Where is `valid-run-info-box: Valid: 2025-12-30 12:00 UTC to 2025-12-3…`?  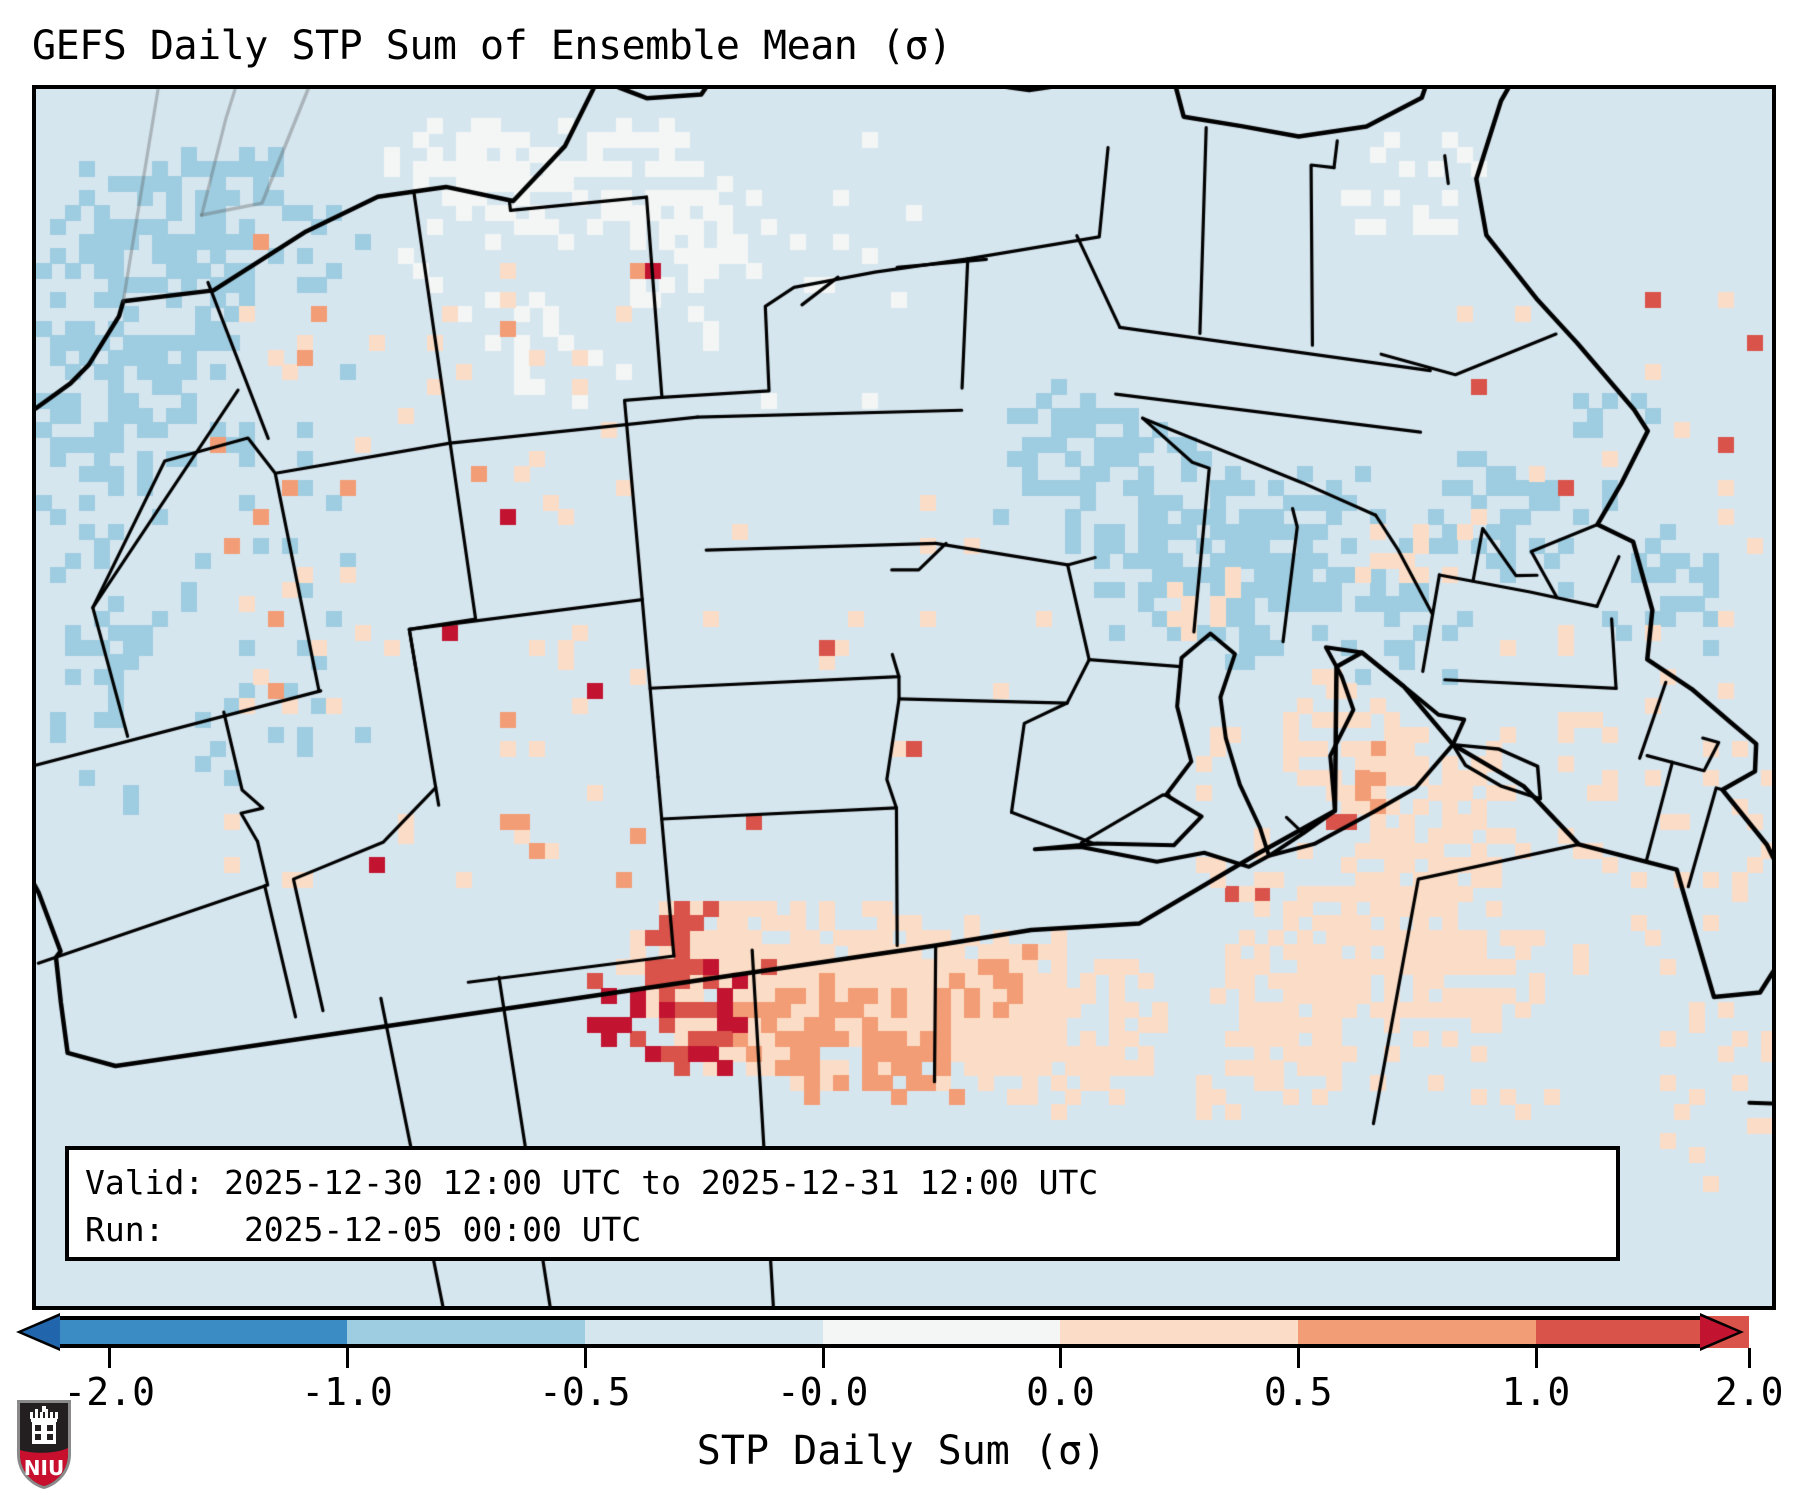 valid-run-info-box: Valid: 2025-12-30 12:00 UTC to 2025-12-3… is located at coordinates (842, 1203).